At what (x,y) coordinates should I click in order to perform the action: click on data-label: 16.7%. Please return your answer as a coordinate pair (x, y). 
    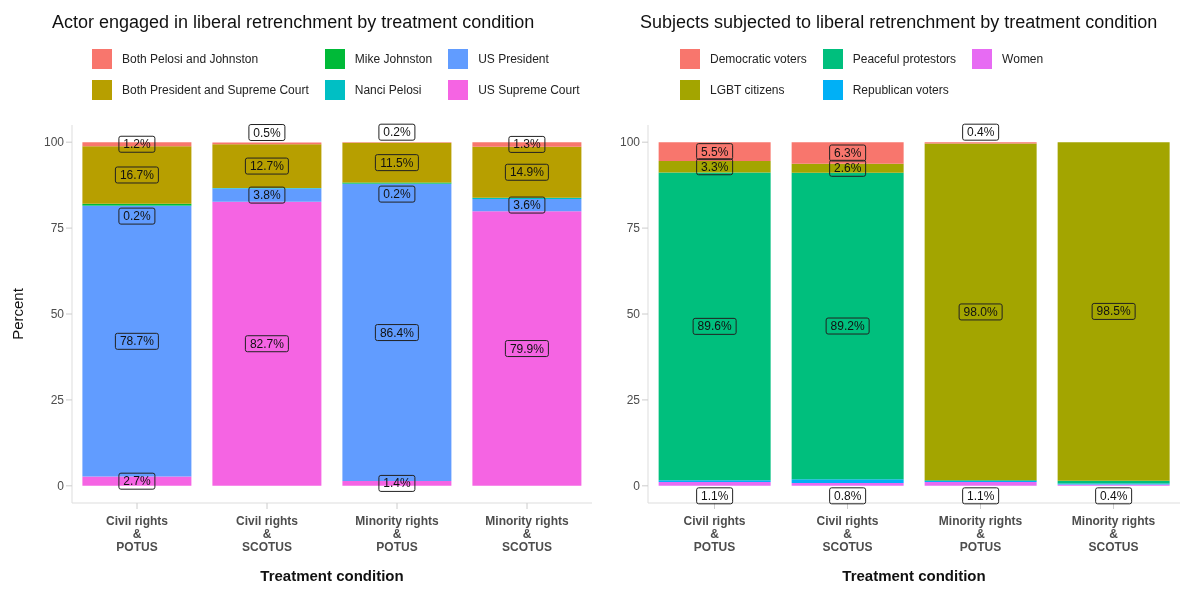
    Looking at the image, I should click on (137, 175).